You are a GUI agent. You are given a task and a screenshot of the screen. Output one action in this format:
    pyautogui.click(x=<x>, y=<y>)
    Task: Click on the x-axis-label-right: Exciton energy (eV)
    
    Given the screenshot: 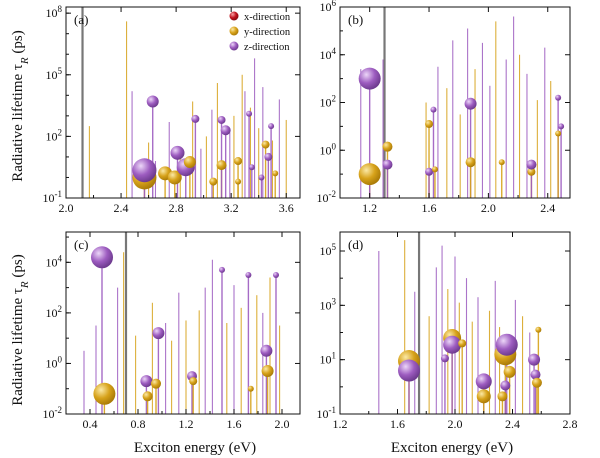 What is the action you would take?
    pyautogui.click(x=452, y=448)
    